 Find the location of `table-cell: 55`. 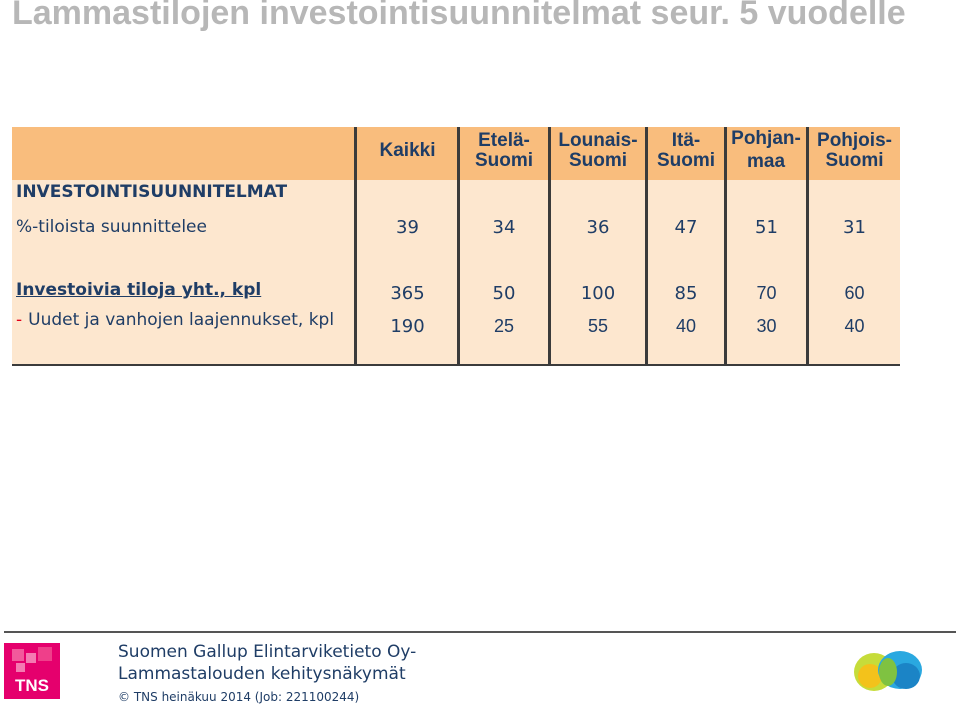

table-cell: 55 is located at coordinates (598, 326).